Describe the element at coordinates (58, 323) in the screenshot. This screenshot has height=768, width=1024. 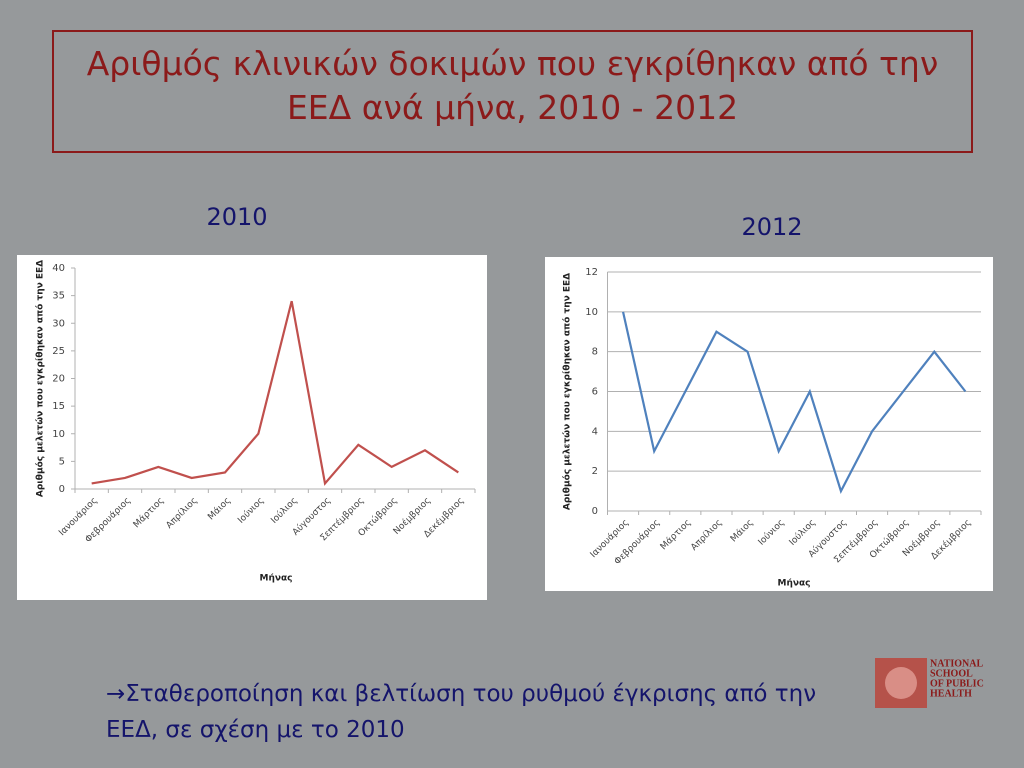
I see `y-tick-label: 30` at that location.